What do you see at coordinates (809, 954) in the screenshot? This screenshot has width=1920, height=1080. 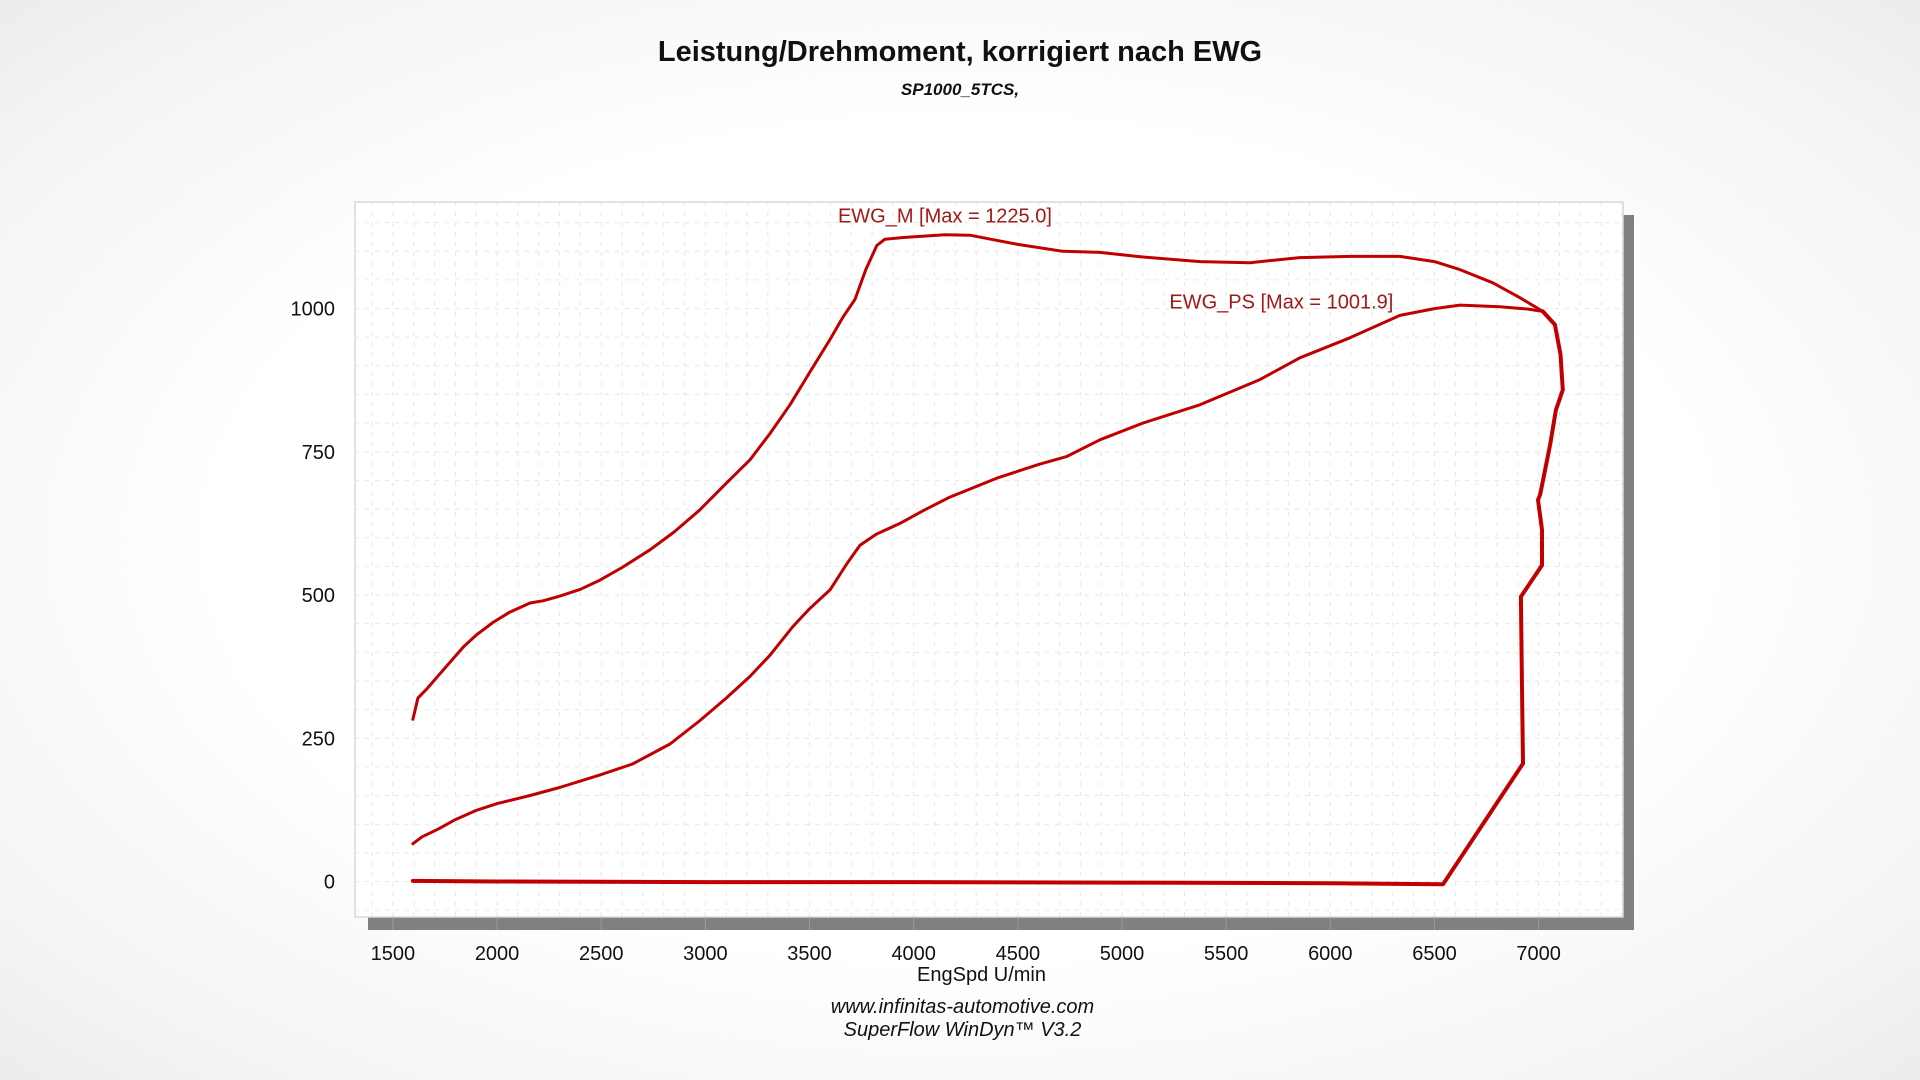 I see `x-tick-label: 3500` at bounding box center [809, 954].